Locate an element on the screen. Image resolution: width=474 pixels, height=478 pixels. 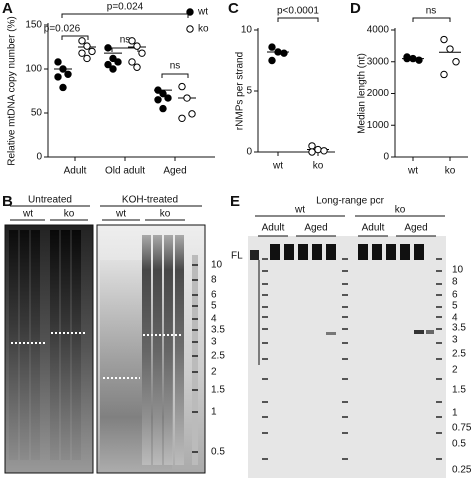
y-tick-label: 5 is located at coordinates (249, 91).